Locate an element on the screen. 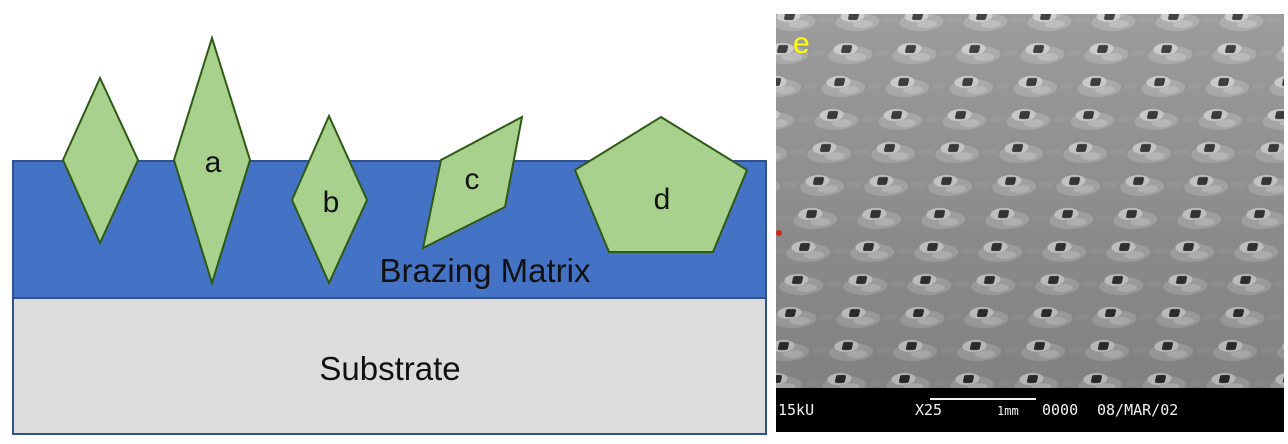 This screenshot has width=1288, height=444. grain-b-label: b is located at coordinates (331, 202).